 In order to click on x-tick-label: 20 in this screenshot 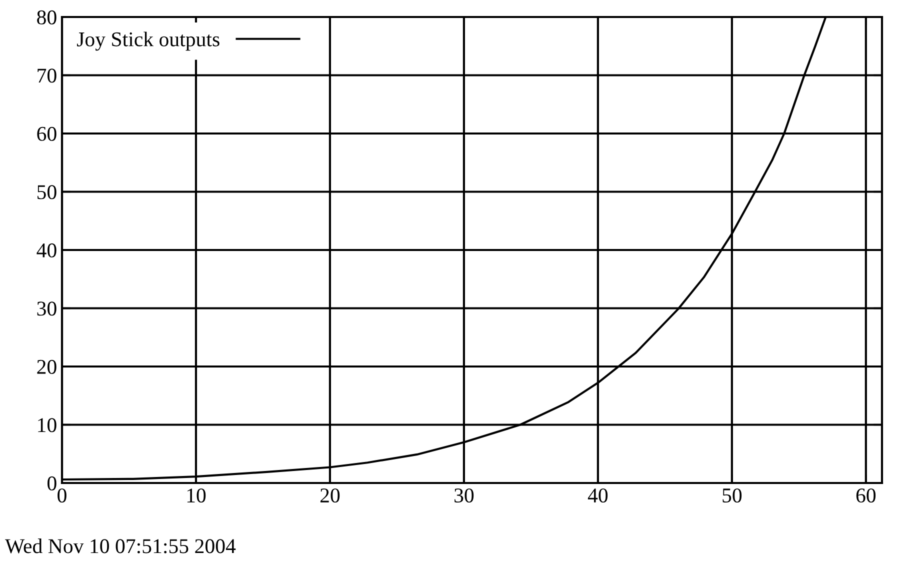, I will do `click(330, 495)`.